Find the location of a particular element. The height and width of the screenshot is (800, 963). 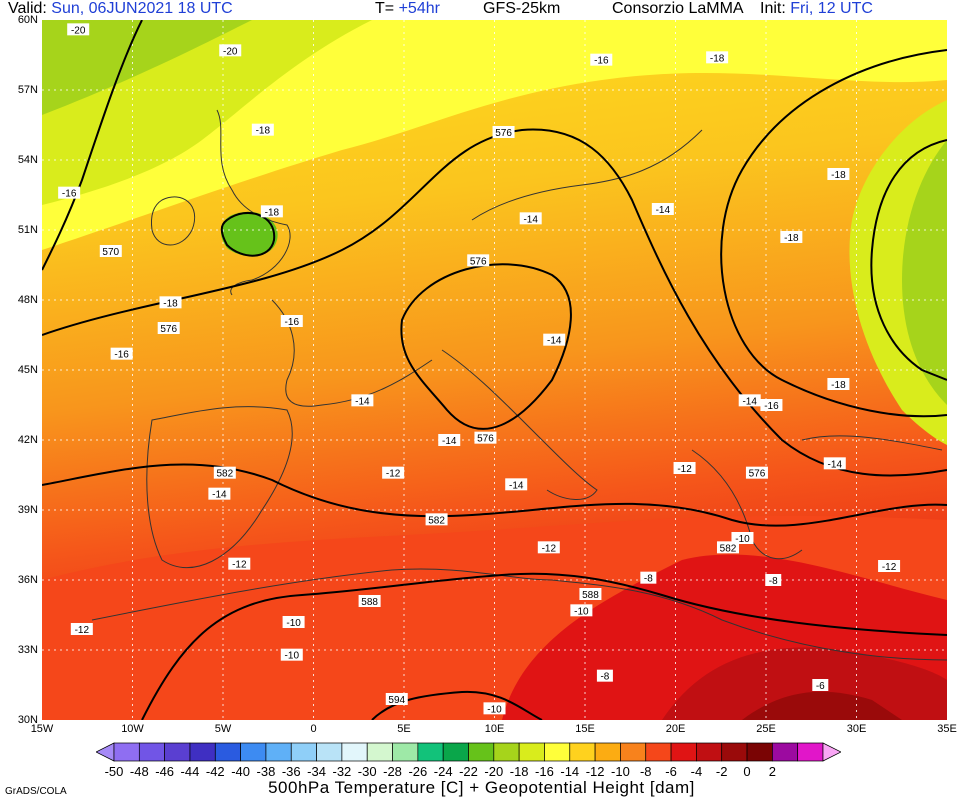

colorbar-tick-label: -40 is located at coordinates (240, 771).